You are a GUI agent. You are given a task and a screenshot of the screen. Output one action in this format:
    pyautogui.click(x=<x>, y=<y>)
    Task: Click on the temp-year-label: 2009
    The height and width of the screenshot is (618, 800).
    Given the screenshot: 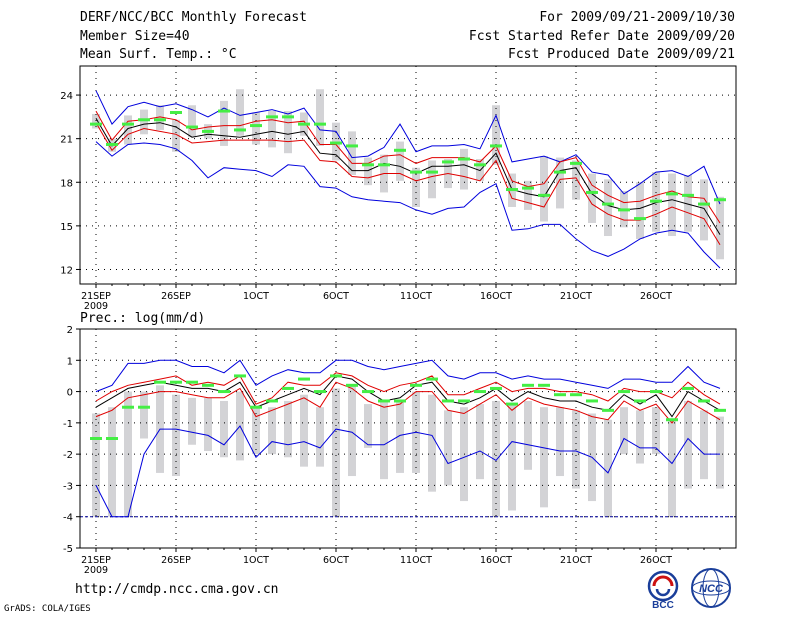 What is the action you would take?
    pyautogui.click(x=96, y=306)
    